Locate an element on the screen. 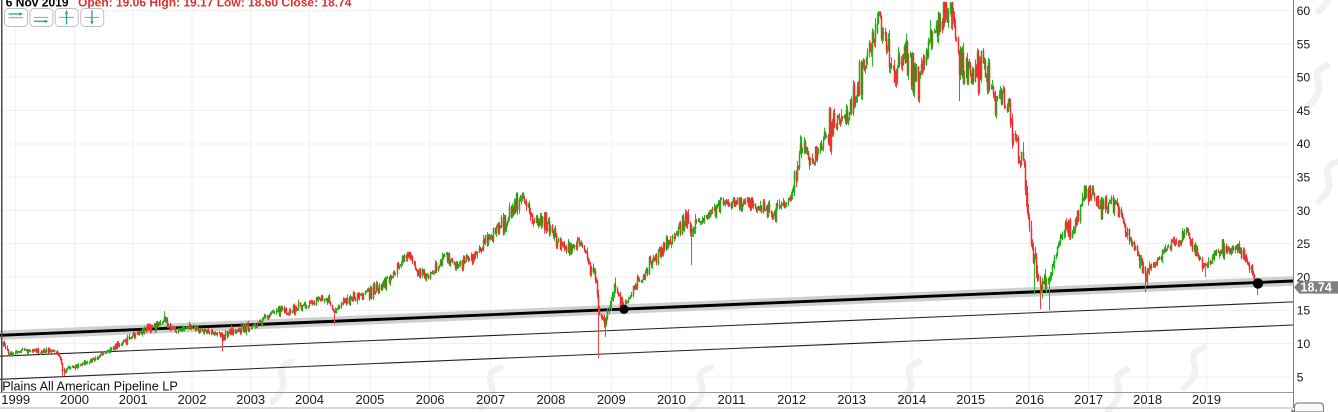 The image size is (1338, 412). svg-text: 2007 is located at coordinates (490, 399).